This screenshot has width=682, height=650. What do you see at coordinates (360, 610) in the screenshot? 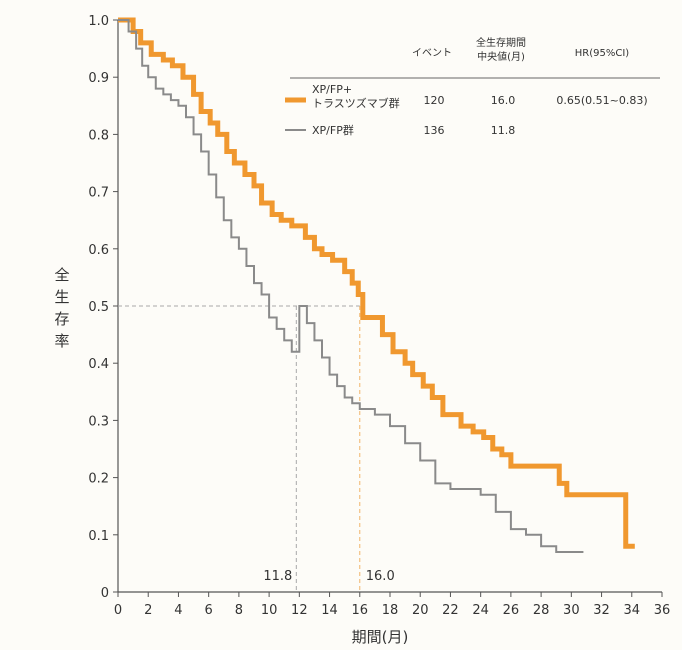
I see `x-tick-label: 16` at bounding box center [360, 610].